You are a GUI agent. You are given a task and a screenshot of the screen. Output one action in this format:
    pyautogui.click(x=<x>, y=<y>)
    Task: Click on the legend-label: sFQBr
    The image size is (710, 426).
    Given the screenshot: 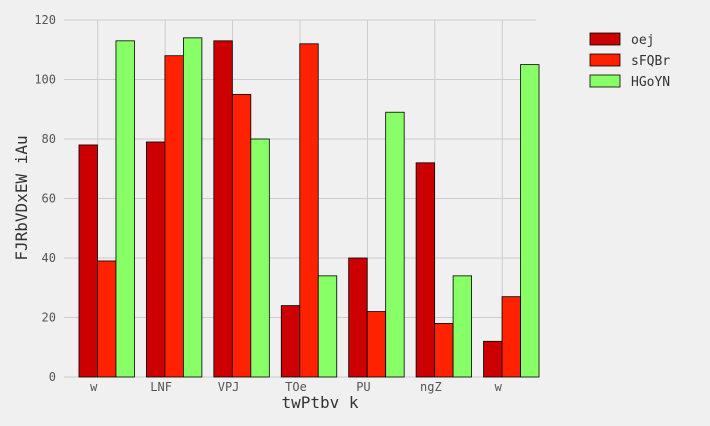 What is the action you would take?
    pyautogui.click(x=650, y=61)
    